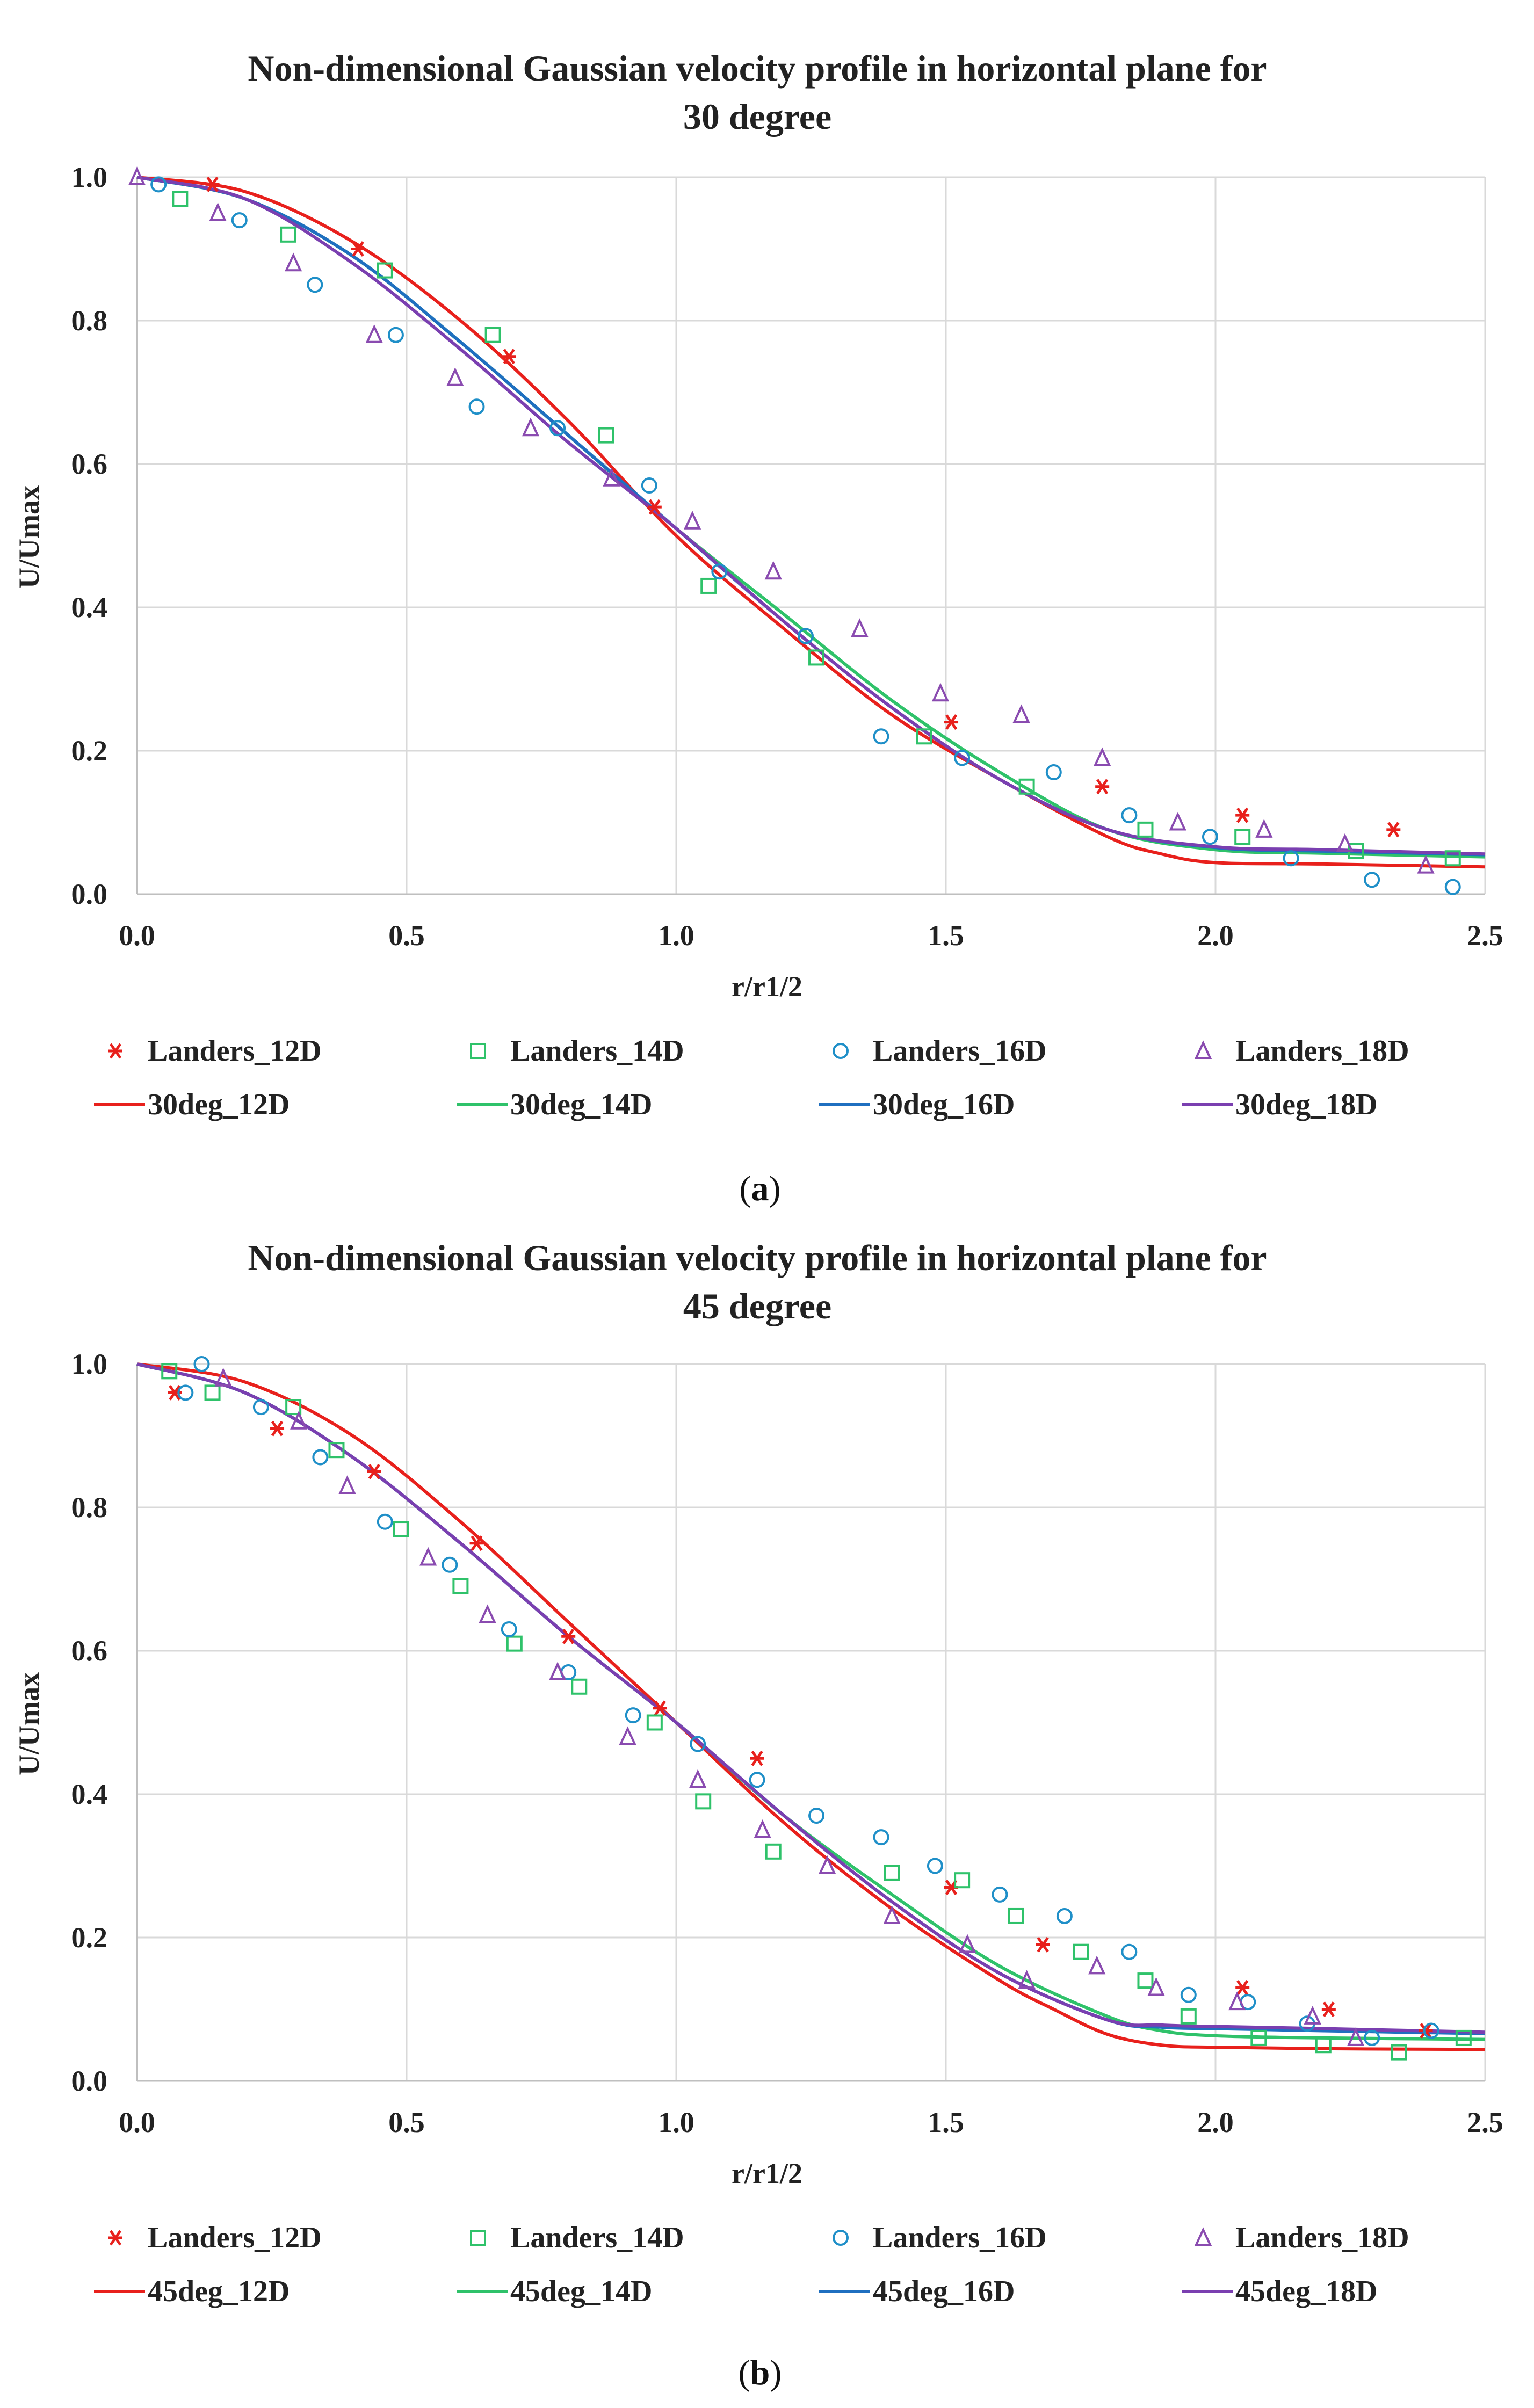  What do you see at coordinates (960, 1051) in the screenshot?
I see `legend-label: Landers_16D` at bounding box center [960, 1051].